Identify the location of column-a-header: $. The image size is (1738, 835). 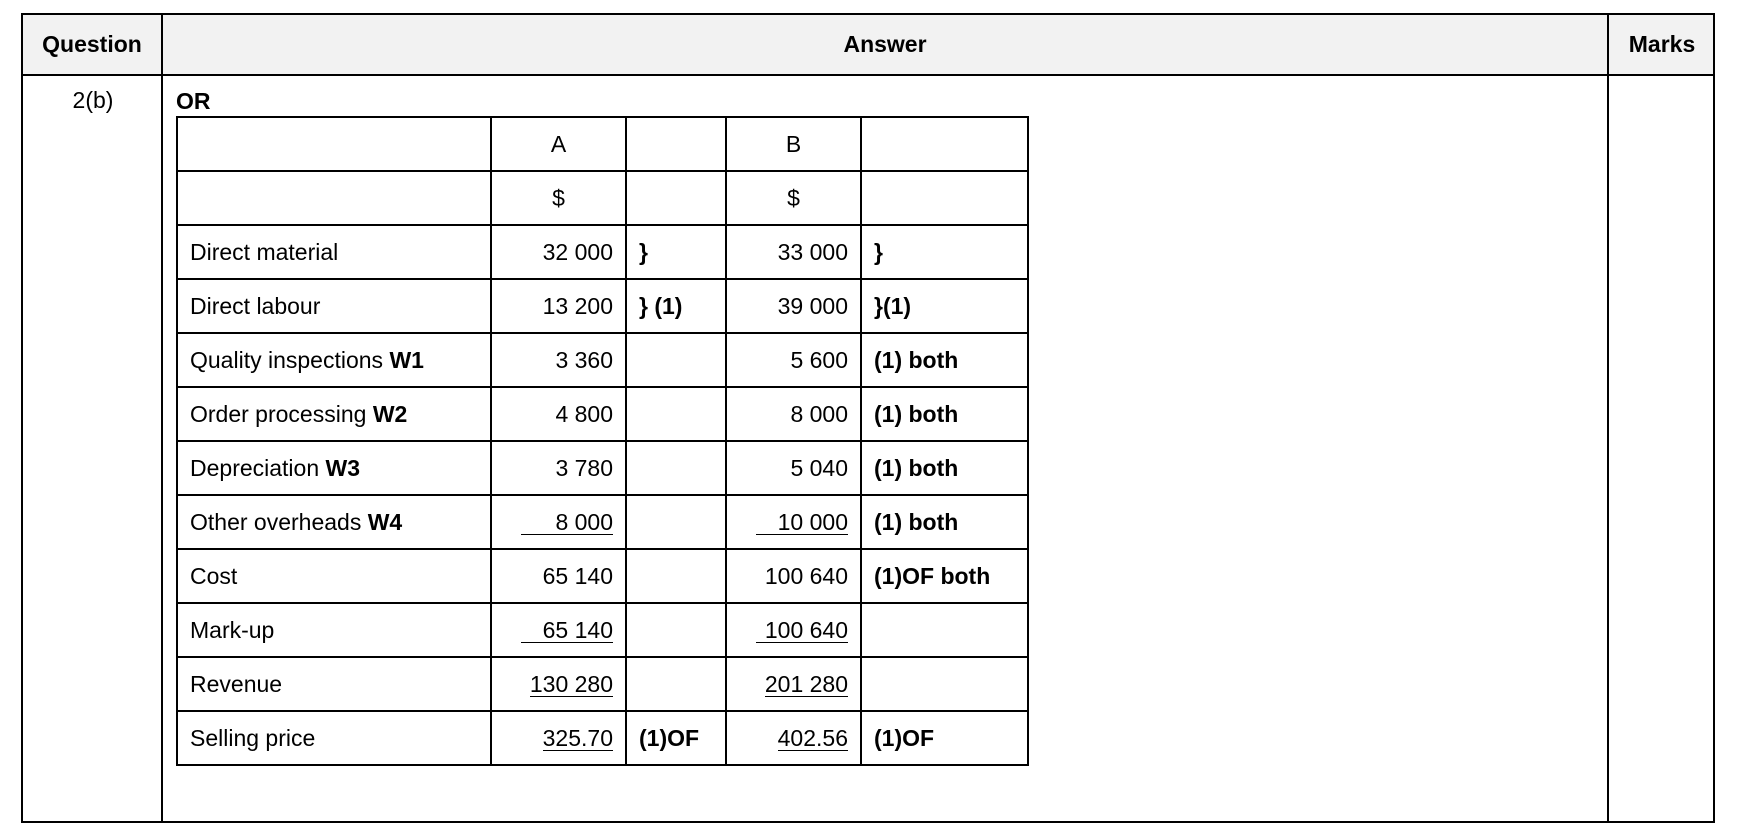
(558, 198).